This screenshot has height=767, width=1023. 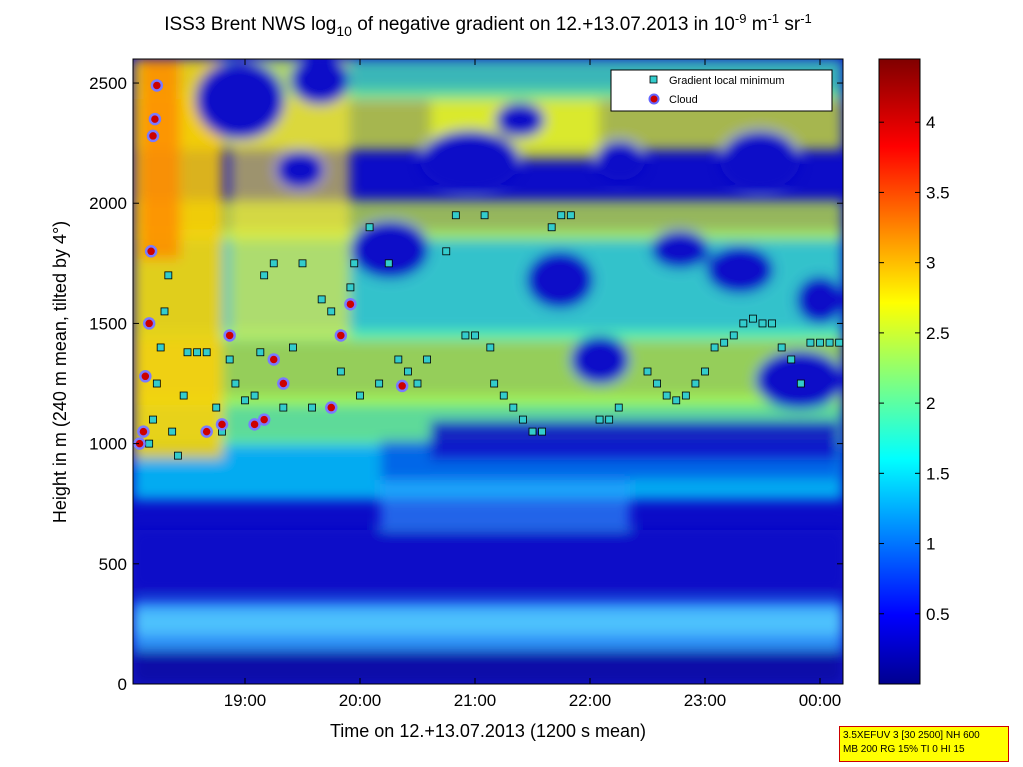 I want to click on colorbar-tick-label: 1, so click(x=930, y=544).